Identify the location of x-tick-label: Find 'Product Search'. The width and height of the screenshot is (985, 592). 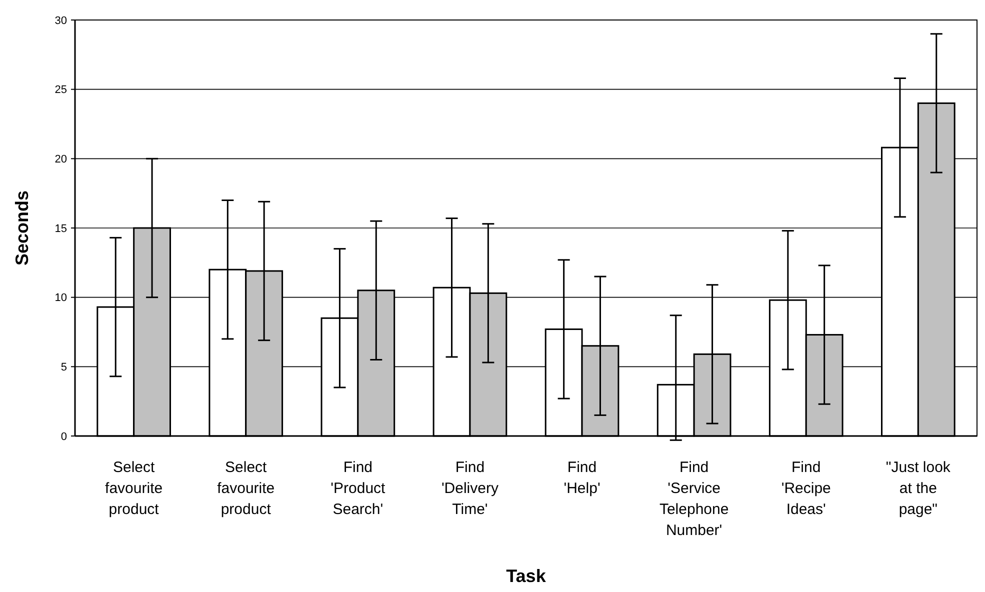
(358, 488).